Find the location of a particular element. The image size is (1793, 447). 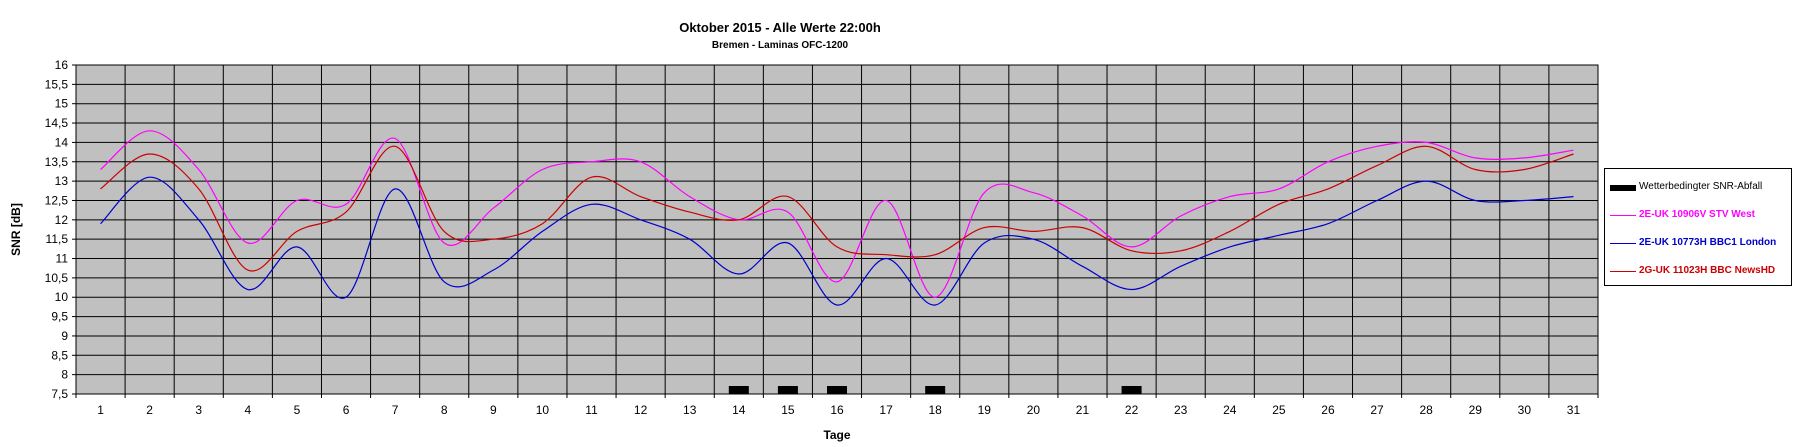

legend-item-events: Wetterbedingter SNR-Abfall is located at coordinates (1698, 188).